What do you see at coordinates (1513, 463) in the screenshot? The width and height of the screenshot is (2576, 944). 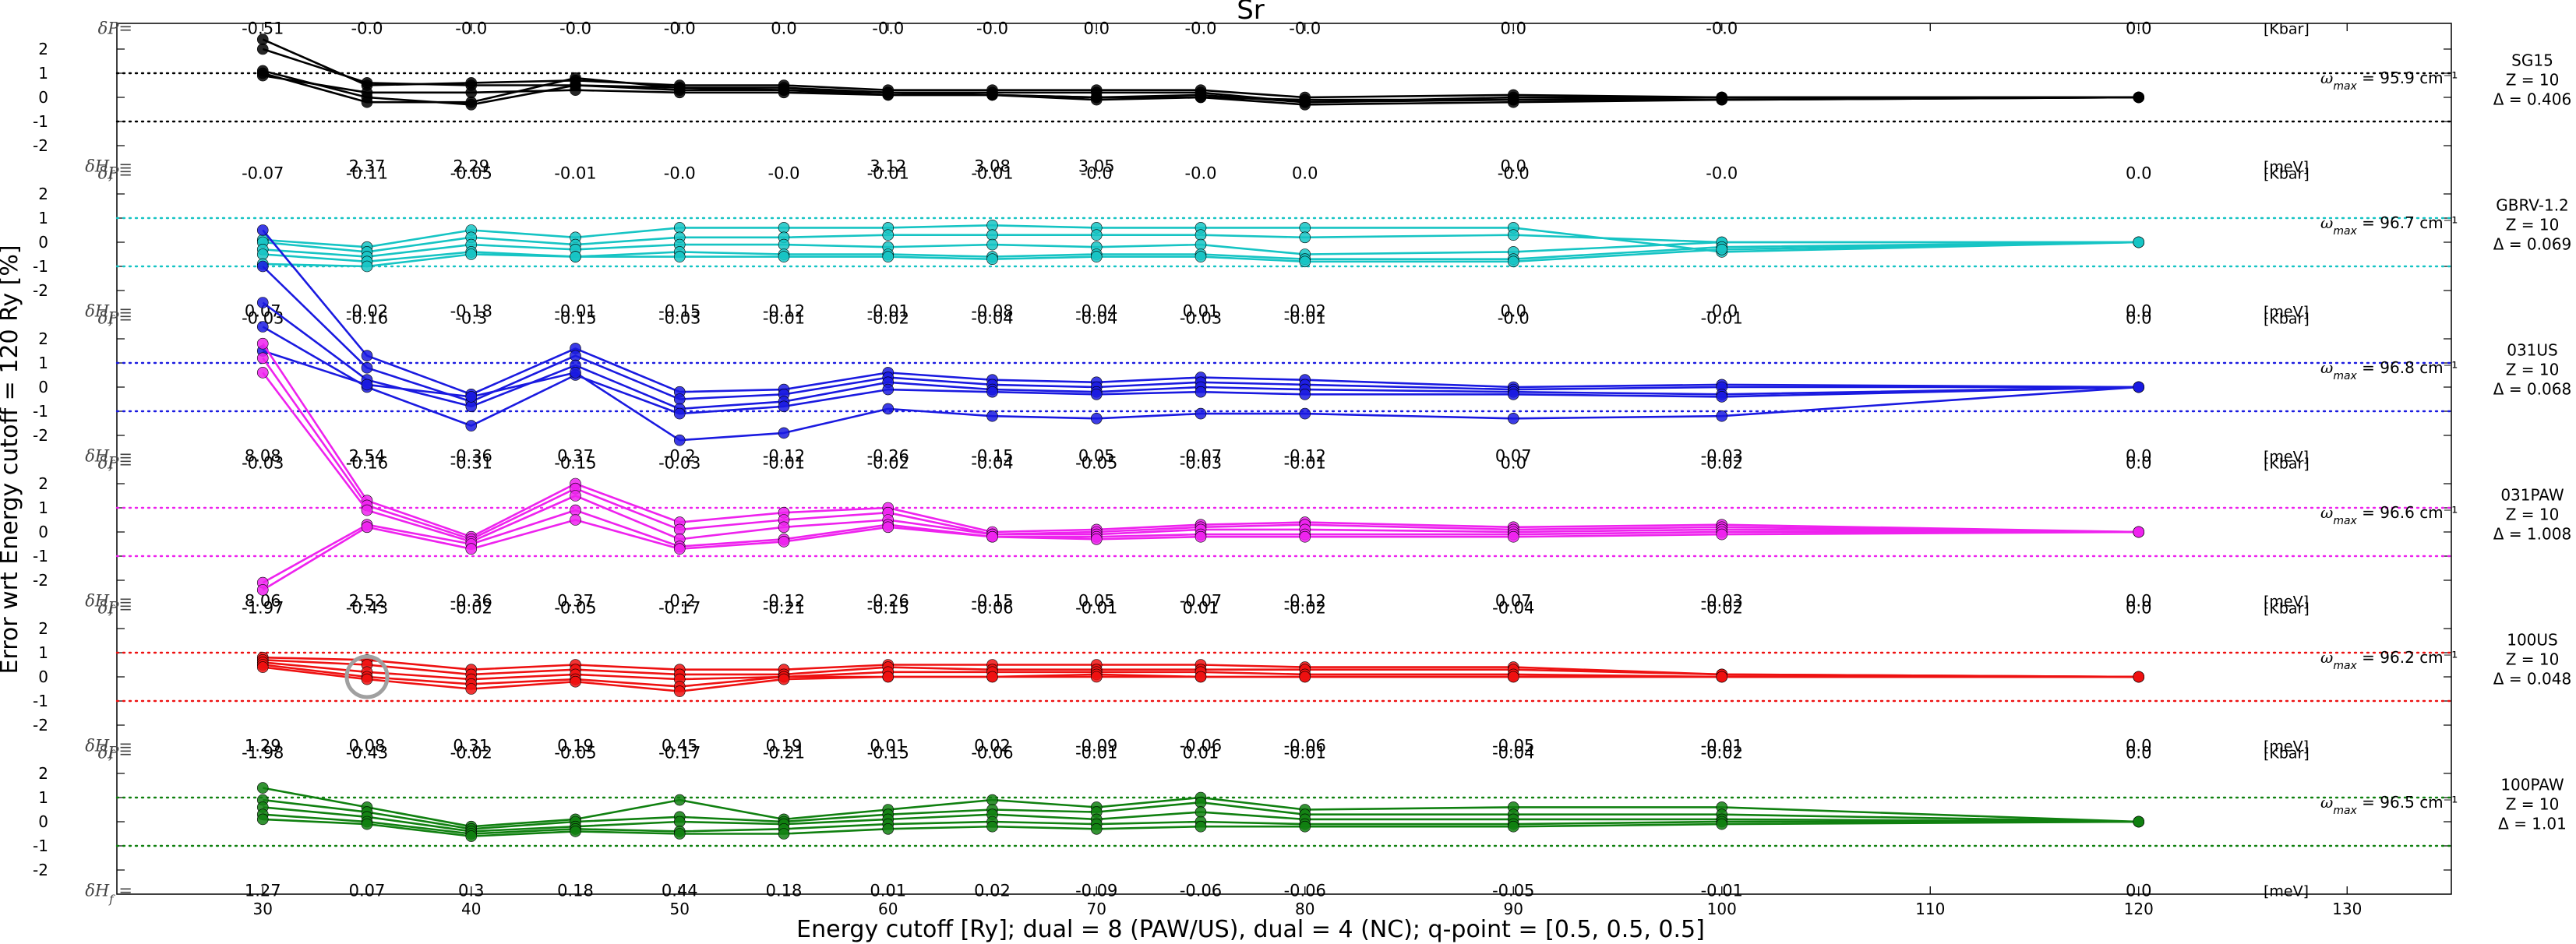 I see `delta-p-value: 0.0` at bounding box center [1513, 463].